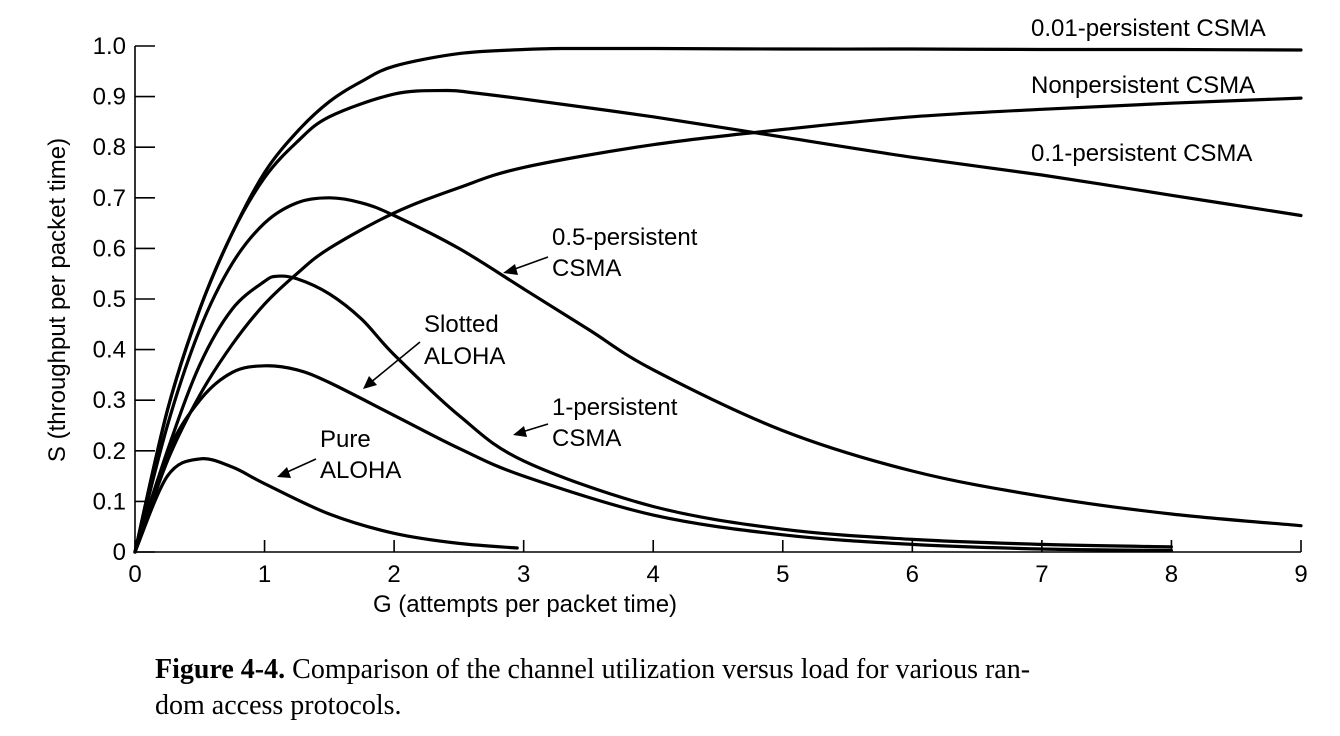 This screenshot has width=1340, height=736. What do you see at coordinates (109, 46) in the screenshot?
I see `y-tick-label: 1.0` at bounding box center [109, 46].